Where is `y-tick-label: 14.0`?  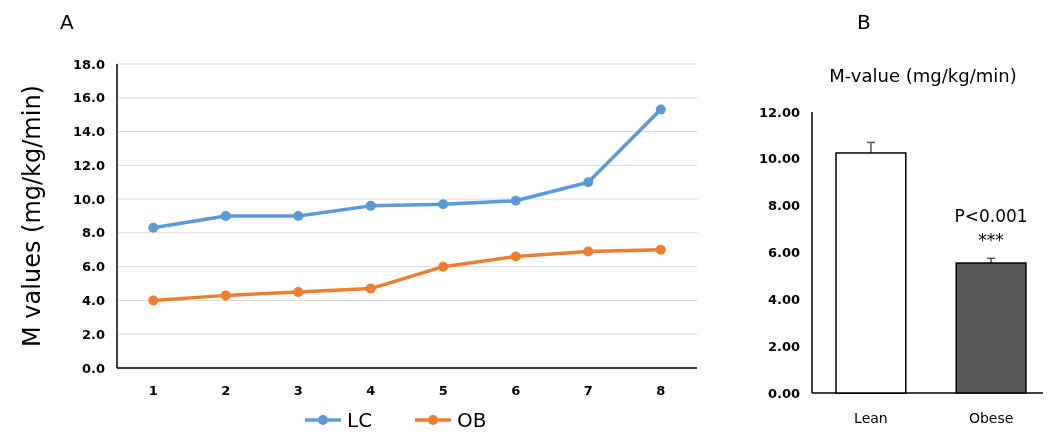 y-tick-label: 14.0 is located at coordinates (88, 132).